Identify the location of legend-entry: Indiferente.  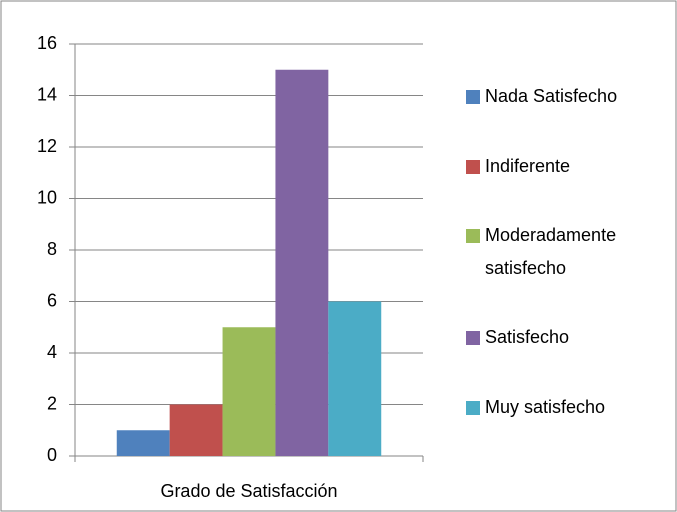
(568, 166).